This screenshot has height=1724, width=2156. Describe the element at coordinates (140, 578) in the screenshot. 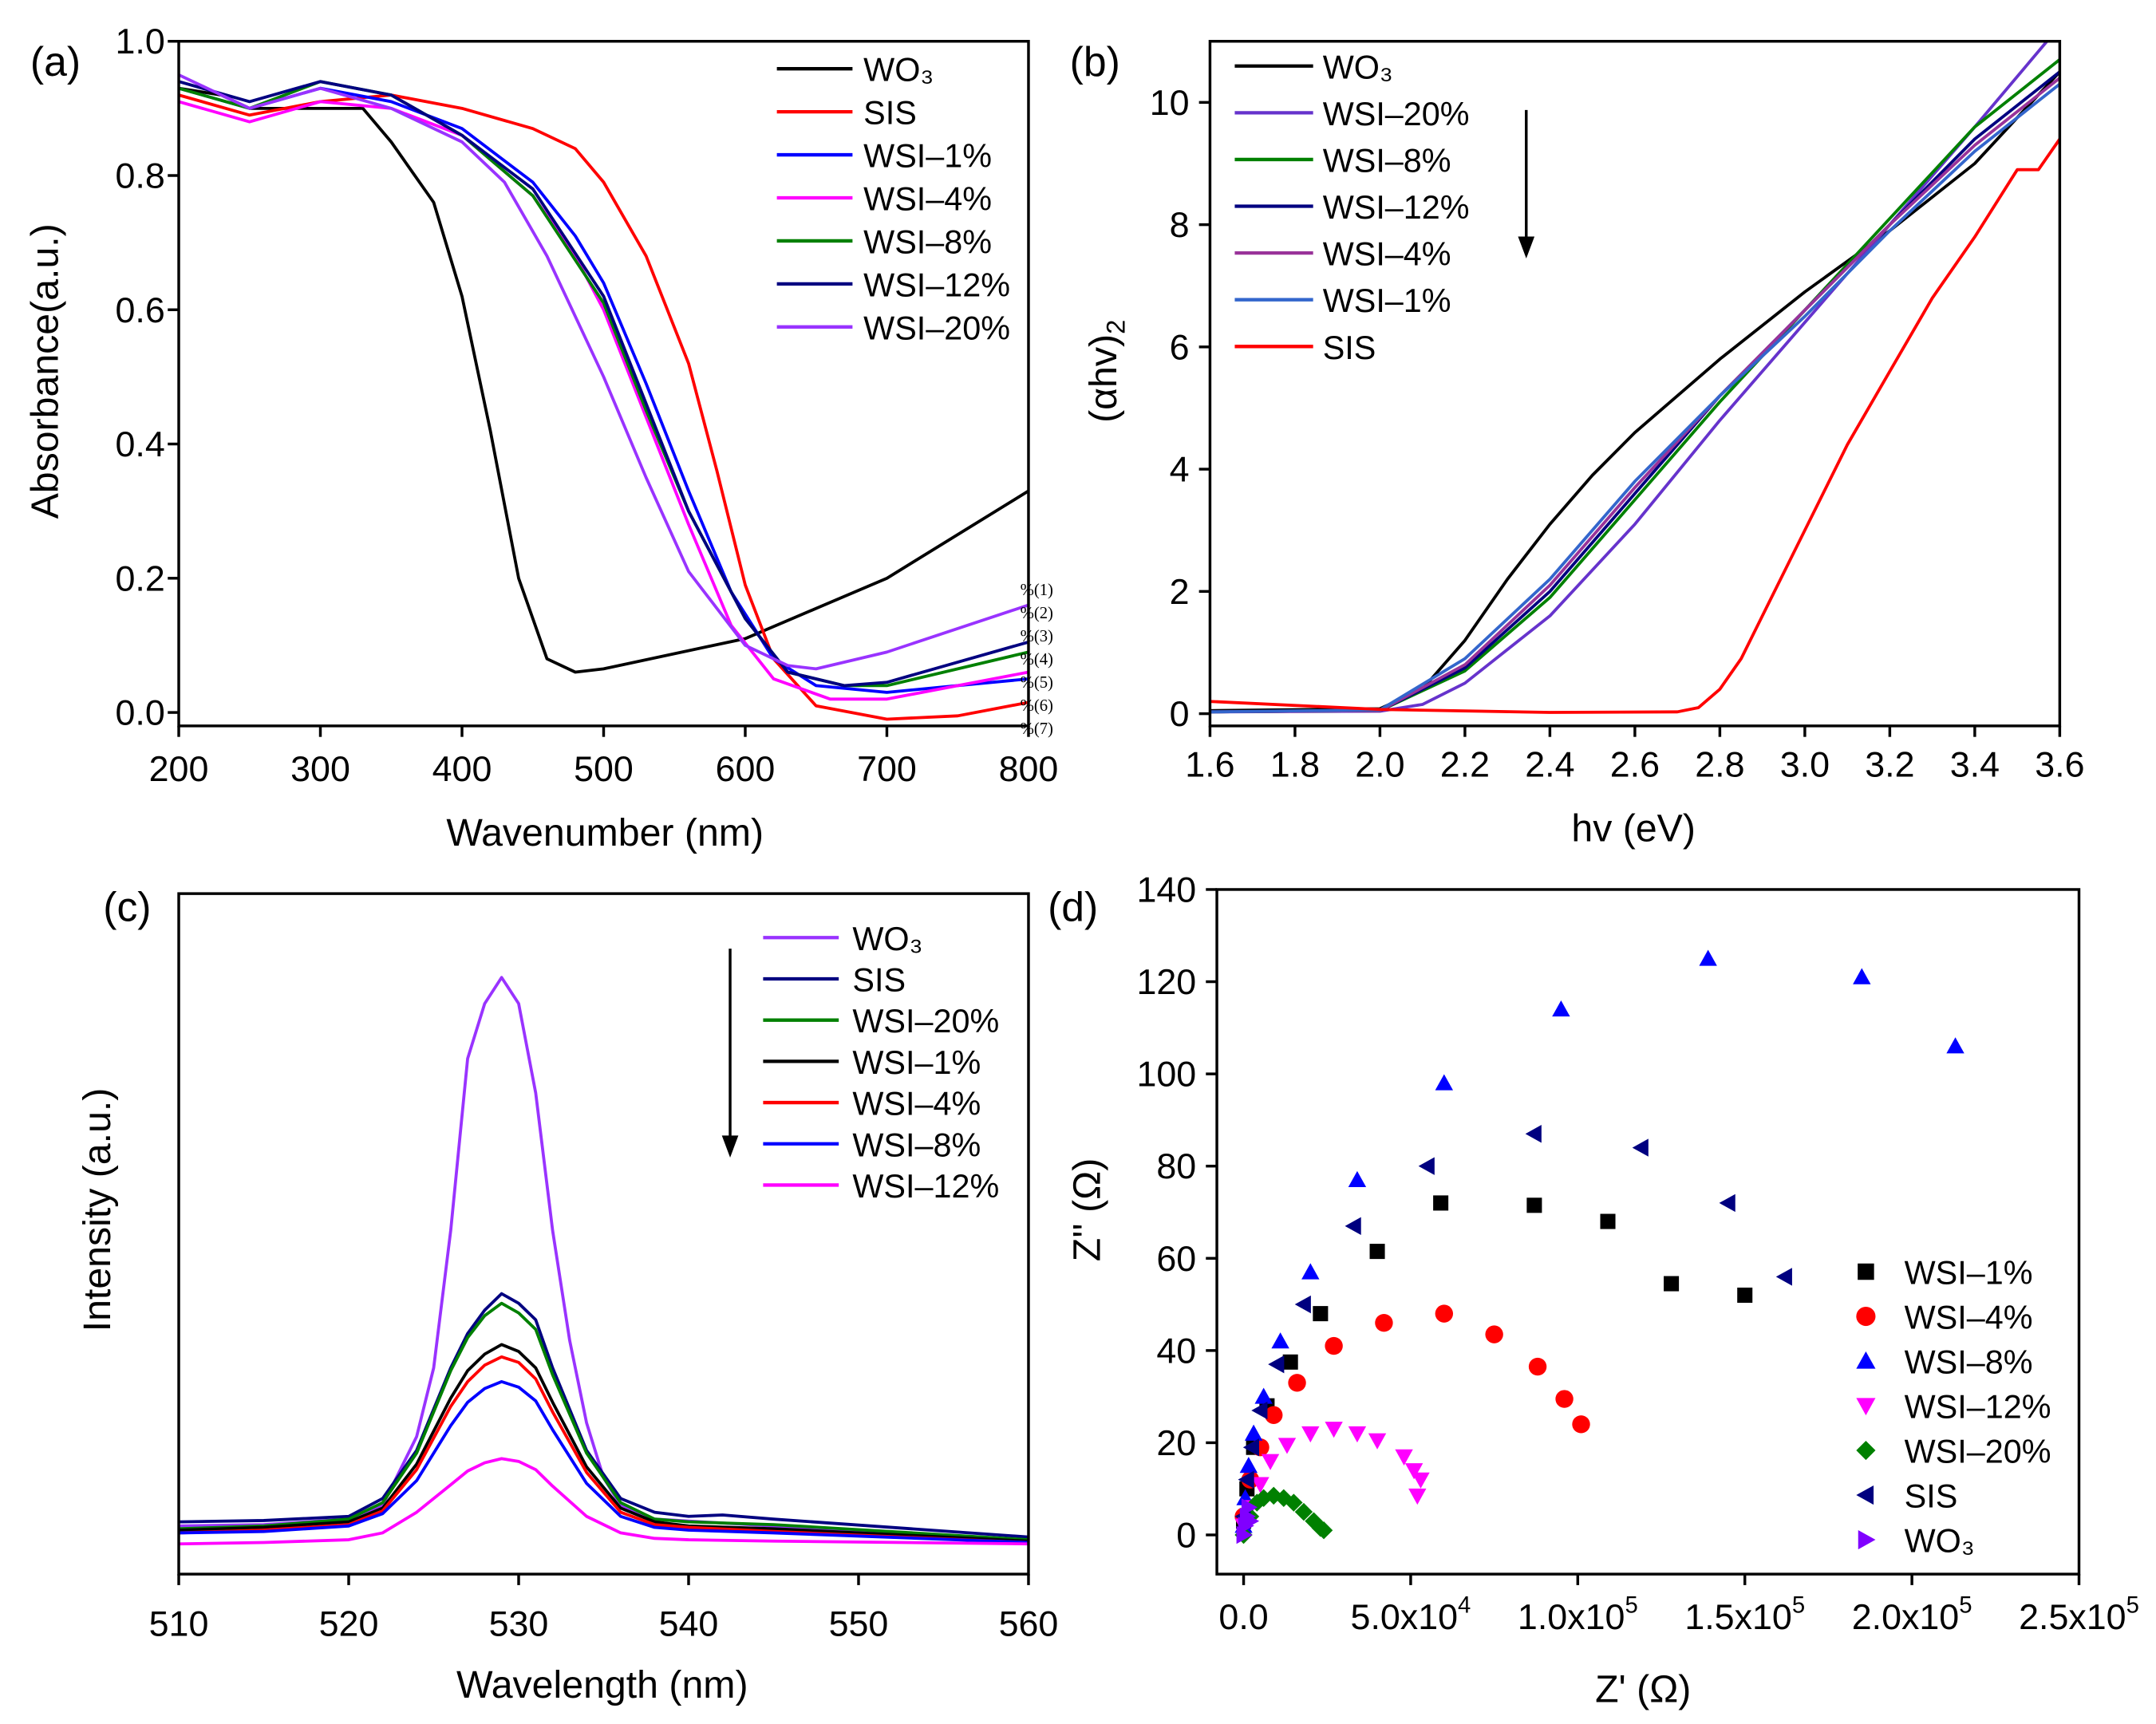

I see `y-tick-label: 0.2` at that location.